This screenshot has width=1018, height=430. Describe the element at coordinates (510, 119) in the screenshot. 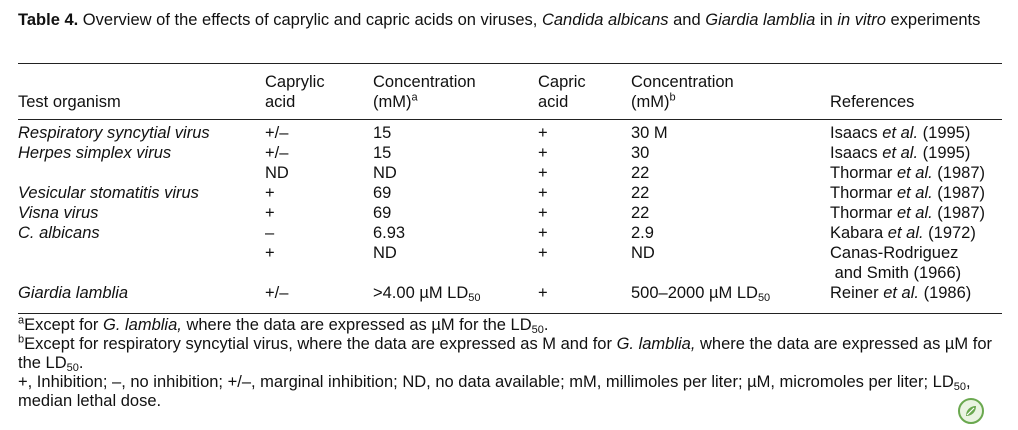

I see `header-rule` at that location.